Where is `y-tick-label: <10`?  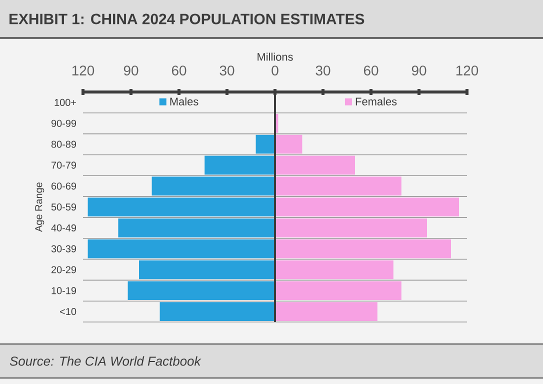 y-tick-label: <10 is located at coordinates (68, 312).